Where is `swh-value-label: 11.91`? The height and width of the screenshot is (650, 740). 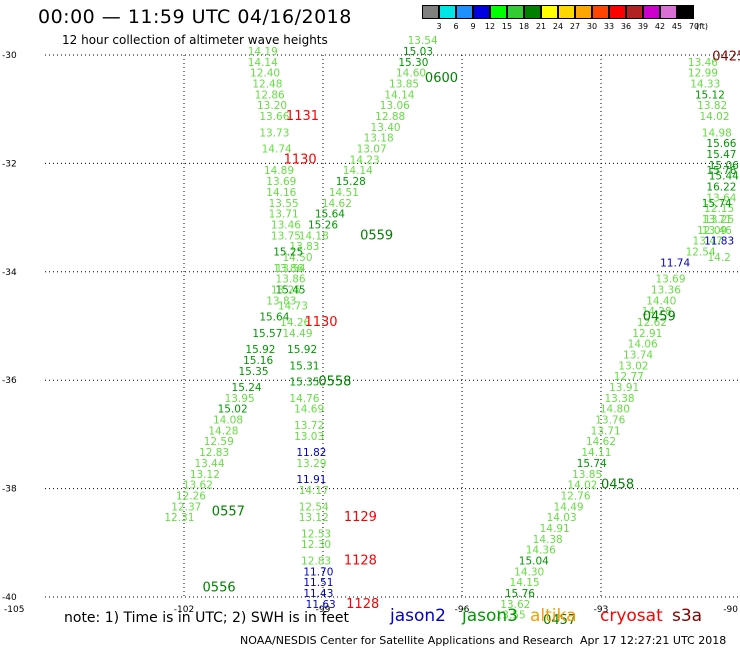
swh-value-label: 11.91 is located at coordinates (311, 480).